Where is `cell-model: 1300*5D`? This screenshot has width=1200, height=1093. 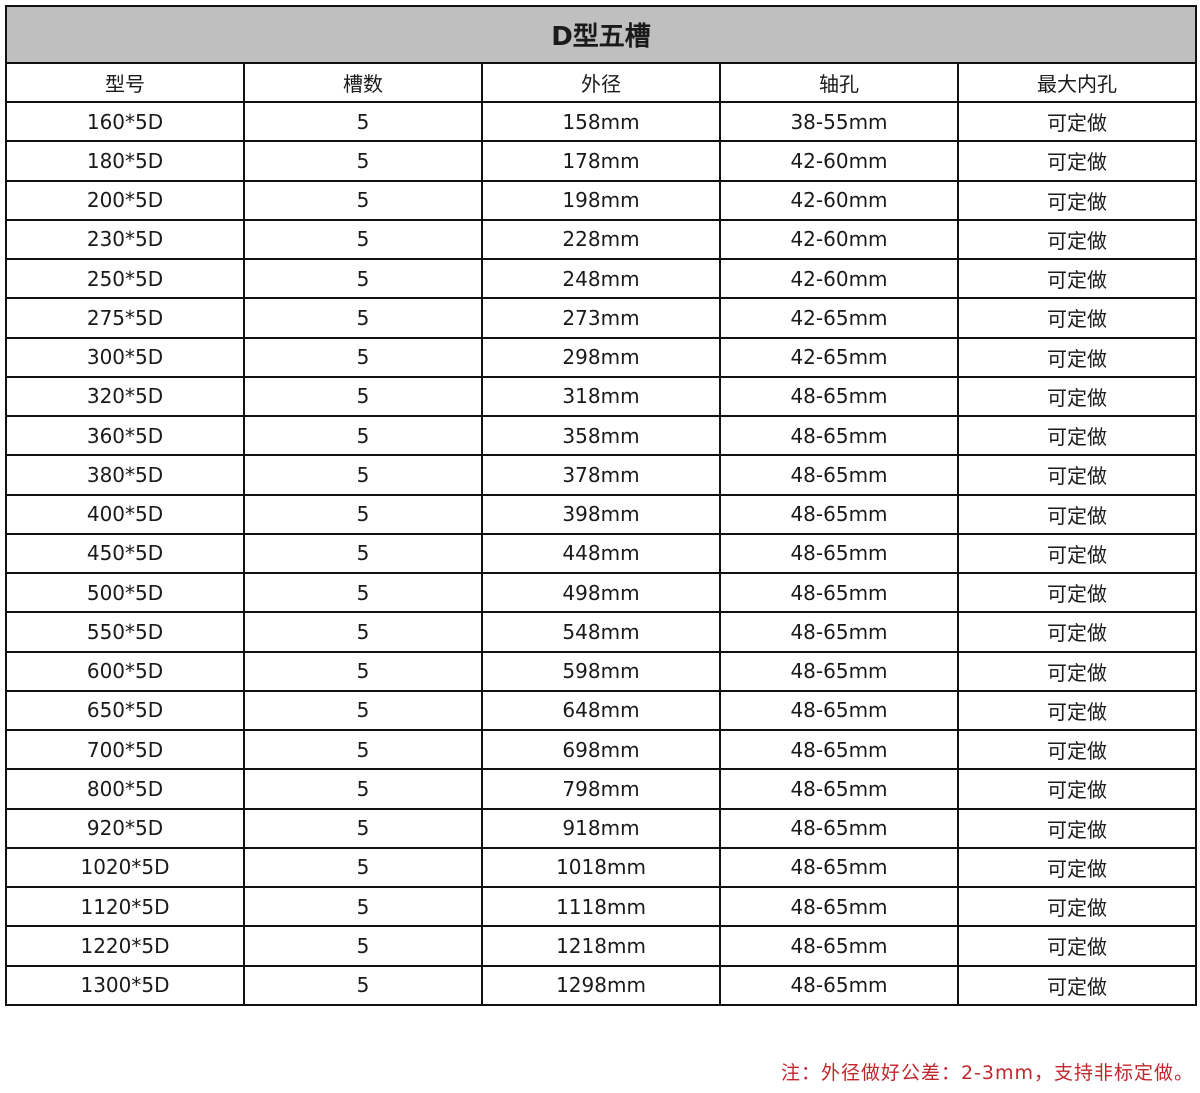
cell-model: 1300*5D is located at coordinates (125, 985).